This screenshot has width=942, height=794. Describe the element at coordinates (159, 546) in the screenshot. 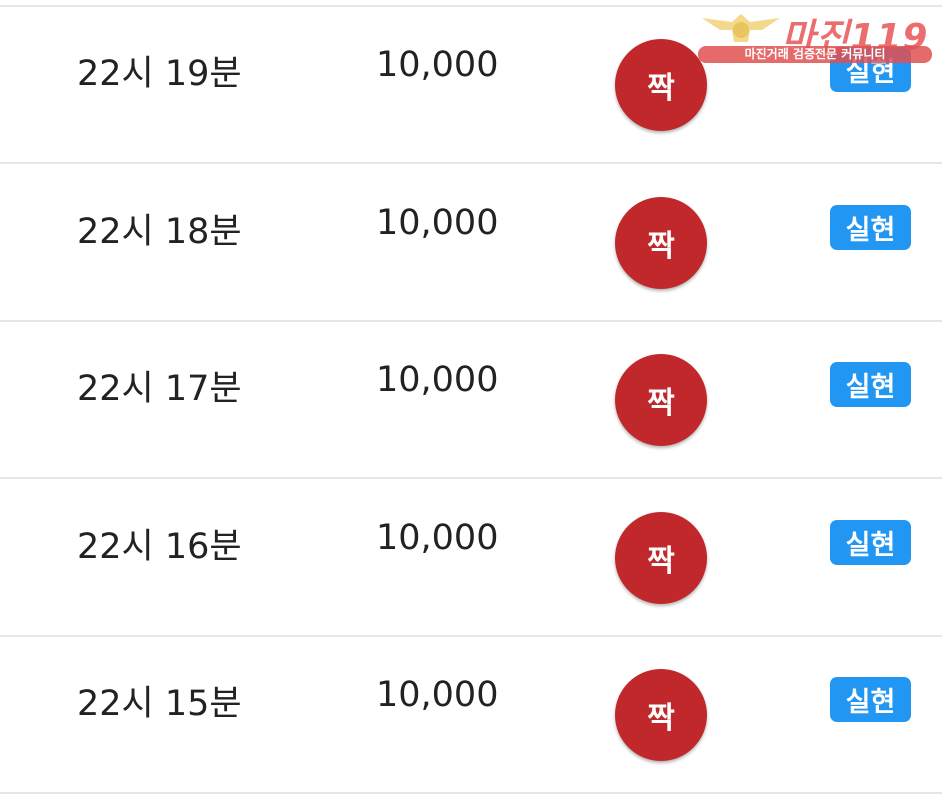

I see `time-label: 22시 16분` at that location.